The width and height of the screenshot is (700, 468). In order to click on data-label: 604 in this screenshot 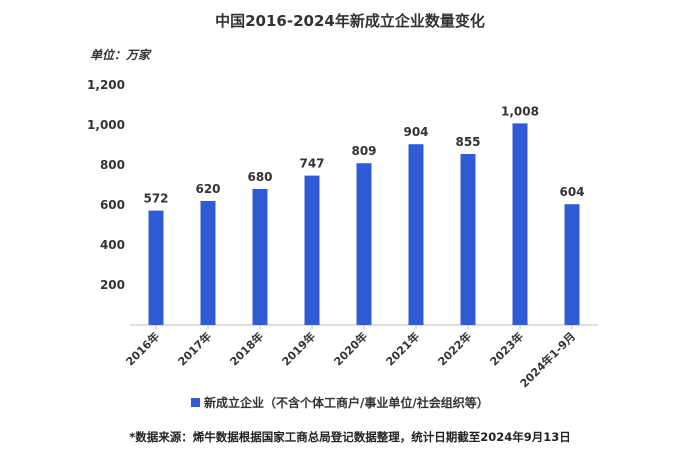, I will do `click(571, 192)`.